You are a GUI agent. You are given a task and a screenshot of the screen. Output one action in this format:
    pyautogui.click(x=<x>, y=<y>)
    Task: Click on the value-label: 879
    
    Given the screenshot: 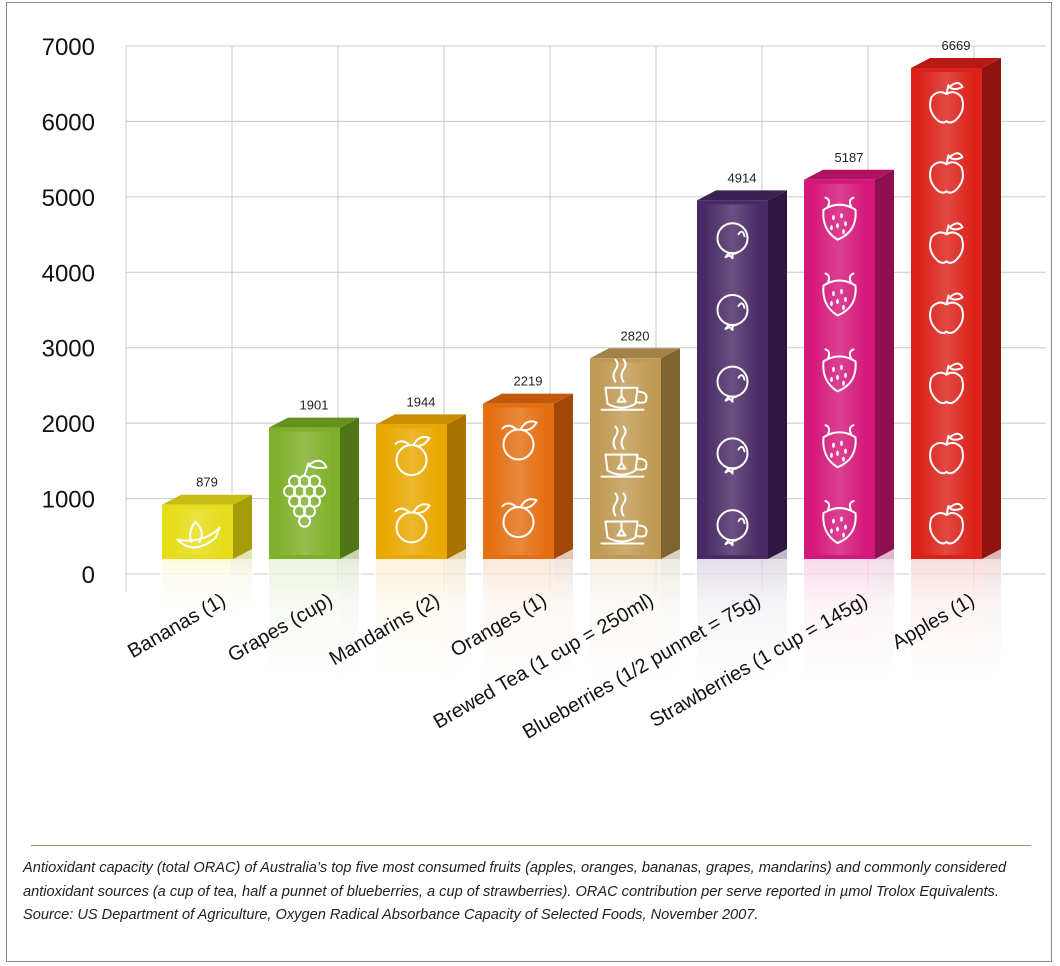 What is the action you would take?
    pyautogui.click(x=207, y=482)
    